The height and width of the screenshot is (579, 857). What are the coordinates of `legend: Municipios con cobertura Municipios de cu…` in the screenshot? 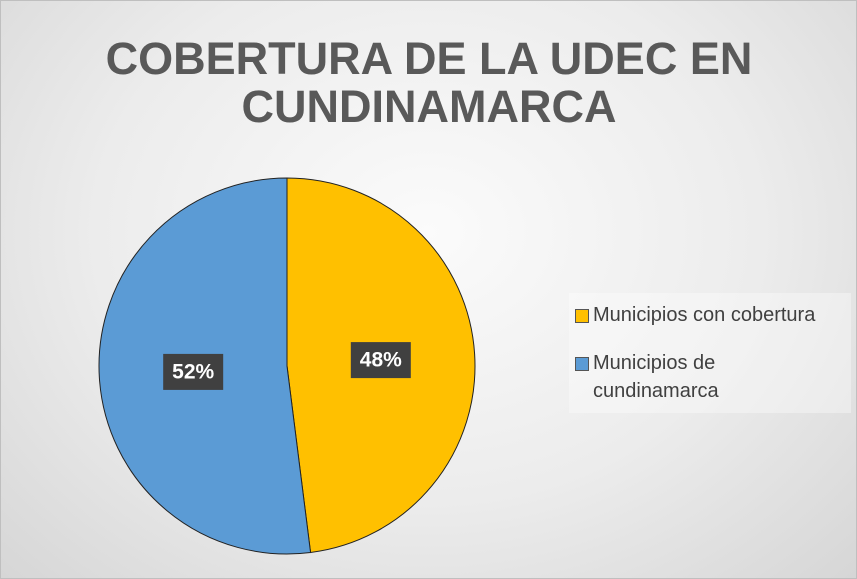 It's located at (710, 353).